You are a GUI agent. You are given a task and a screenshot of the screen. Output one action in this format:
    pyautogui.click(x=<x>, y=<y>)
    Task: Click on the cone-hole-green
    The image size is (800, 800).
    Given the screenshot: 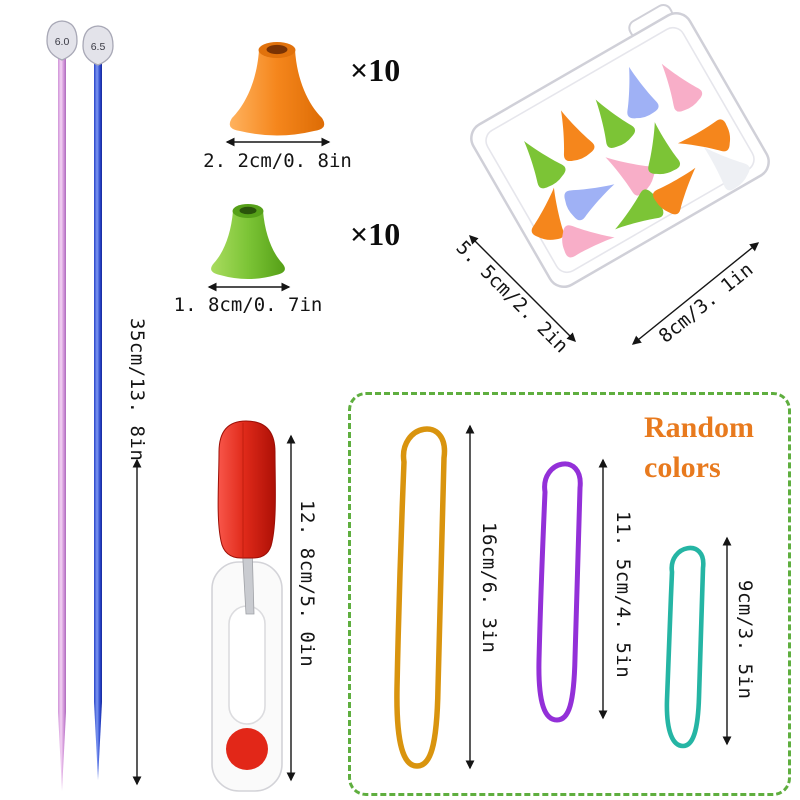 What is the action you would take?
    pyautogui.click(x=248, y=210)
    